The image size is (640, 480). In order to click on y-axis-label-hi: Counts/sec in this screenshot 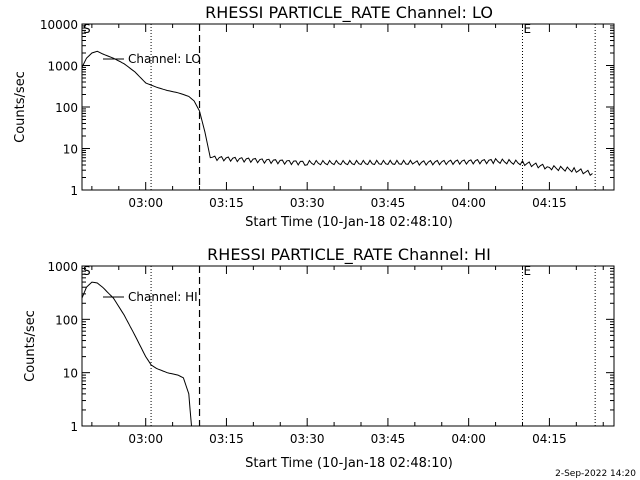, I will do `click(30, 346)`.